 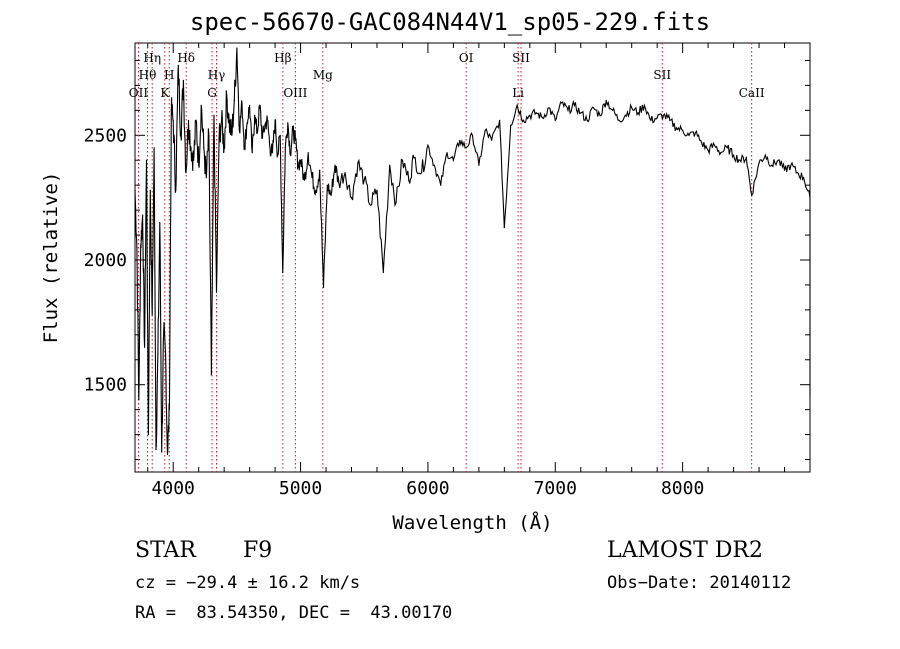 What do you see at coordinates (169, 75) in the screenshot?
I see `line-marker-label: H` at bounding box center [169, 75].